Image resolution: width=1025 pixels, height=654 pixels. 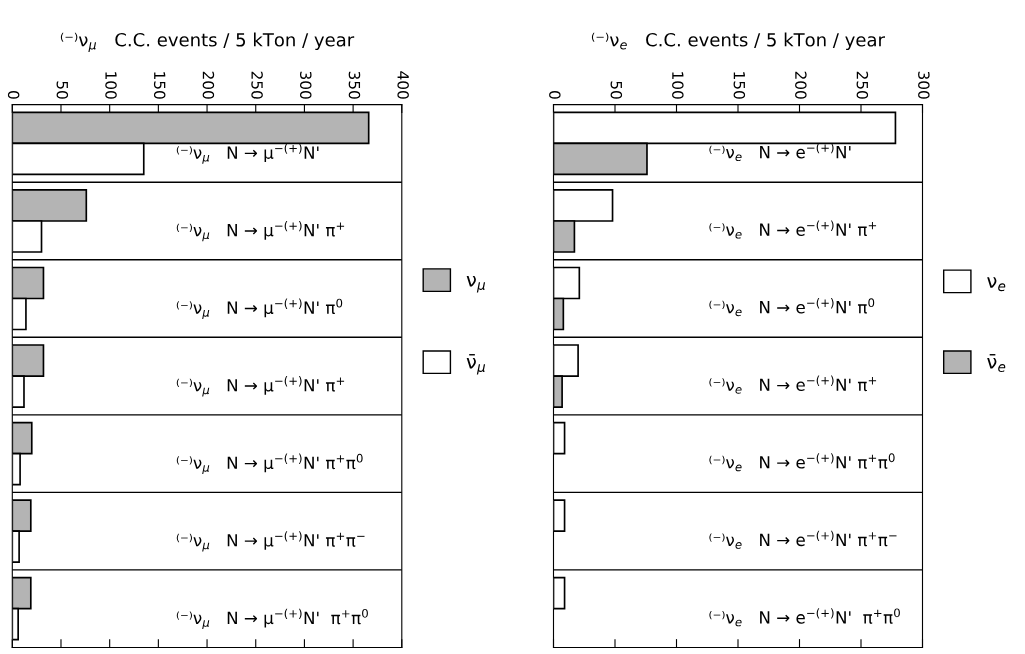 I want to click on chart-title: ⁽⁻⁾ν$_{μ}$ C.C. events / 5 kTon / year, so click(x=207, y=42).